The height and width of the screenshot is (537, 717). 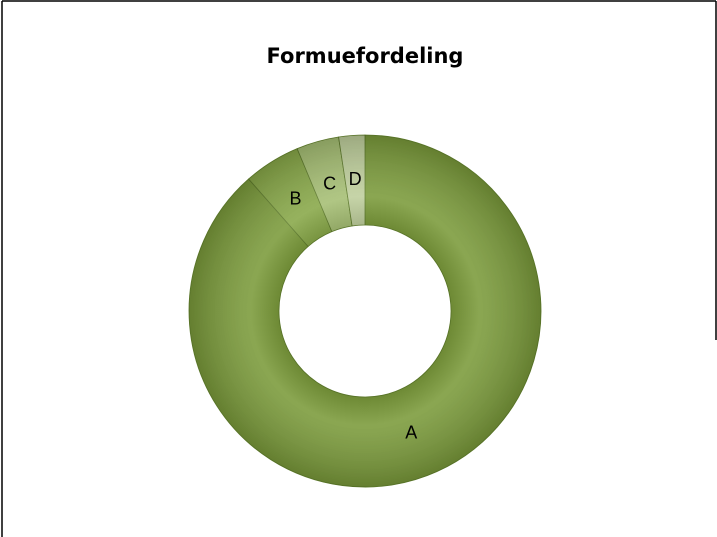 I want to click on slice-label: B, so click(x=295, y=199).